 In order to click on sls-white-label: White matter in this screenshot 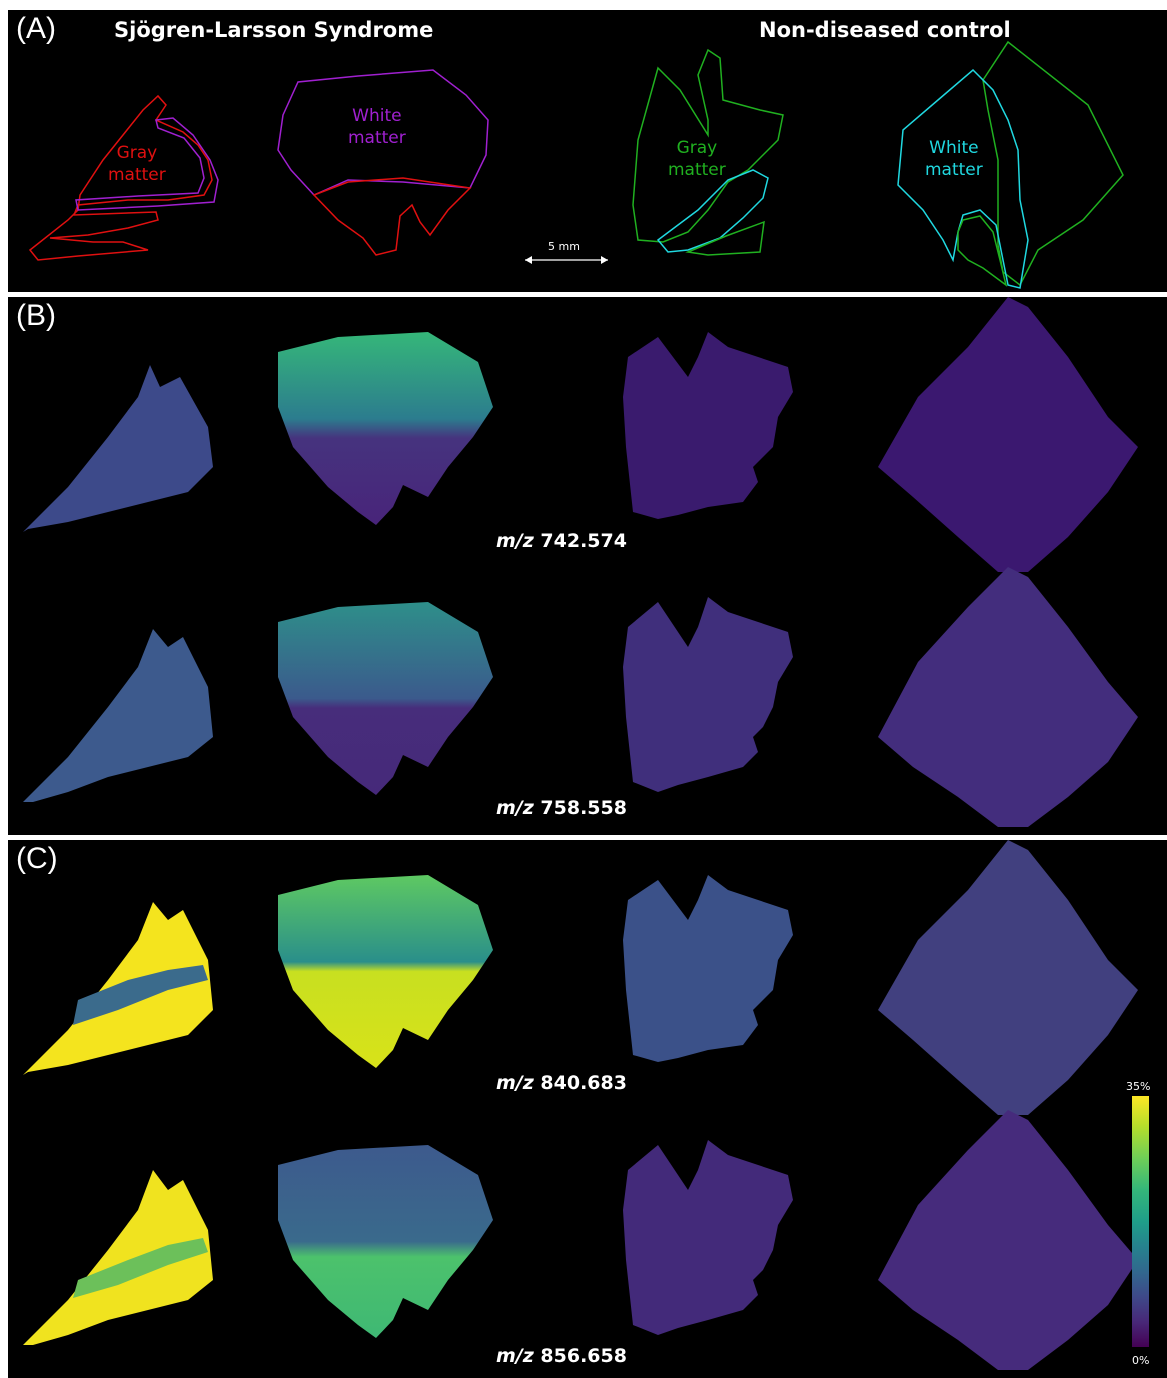, I will do `click(377, 127)`.